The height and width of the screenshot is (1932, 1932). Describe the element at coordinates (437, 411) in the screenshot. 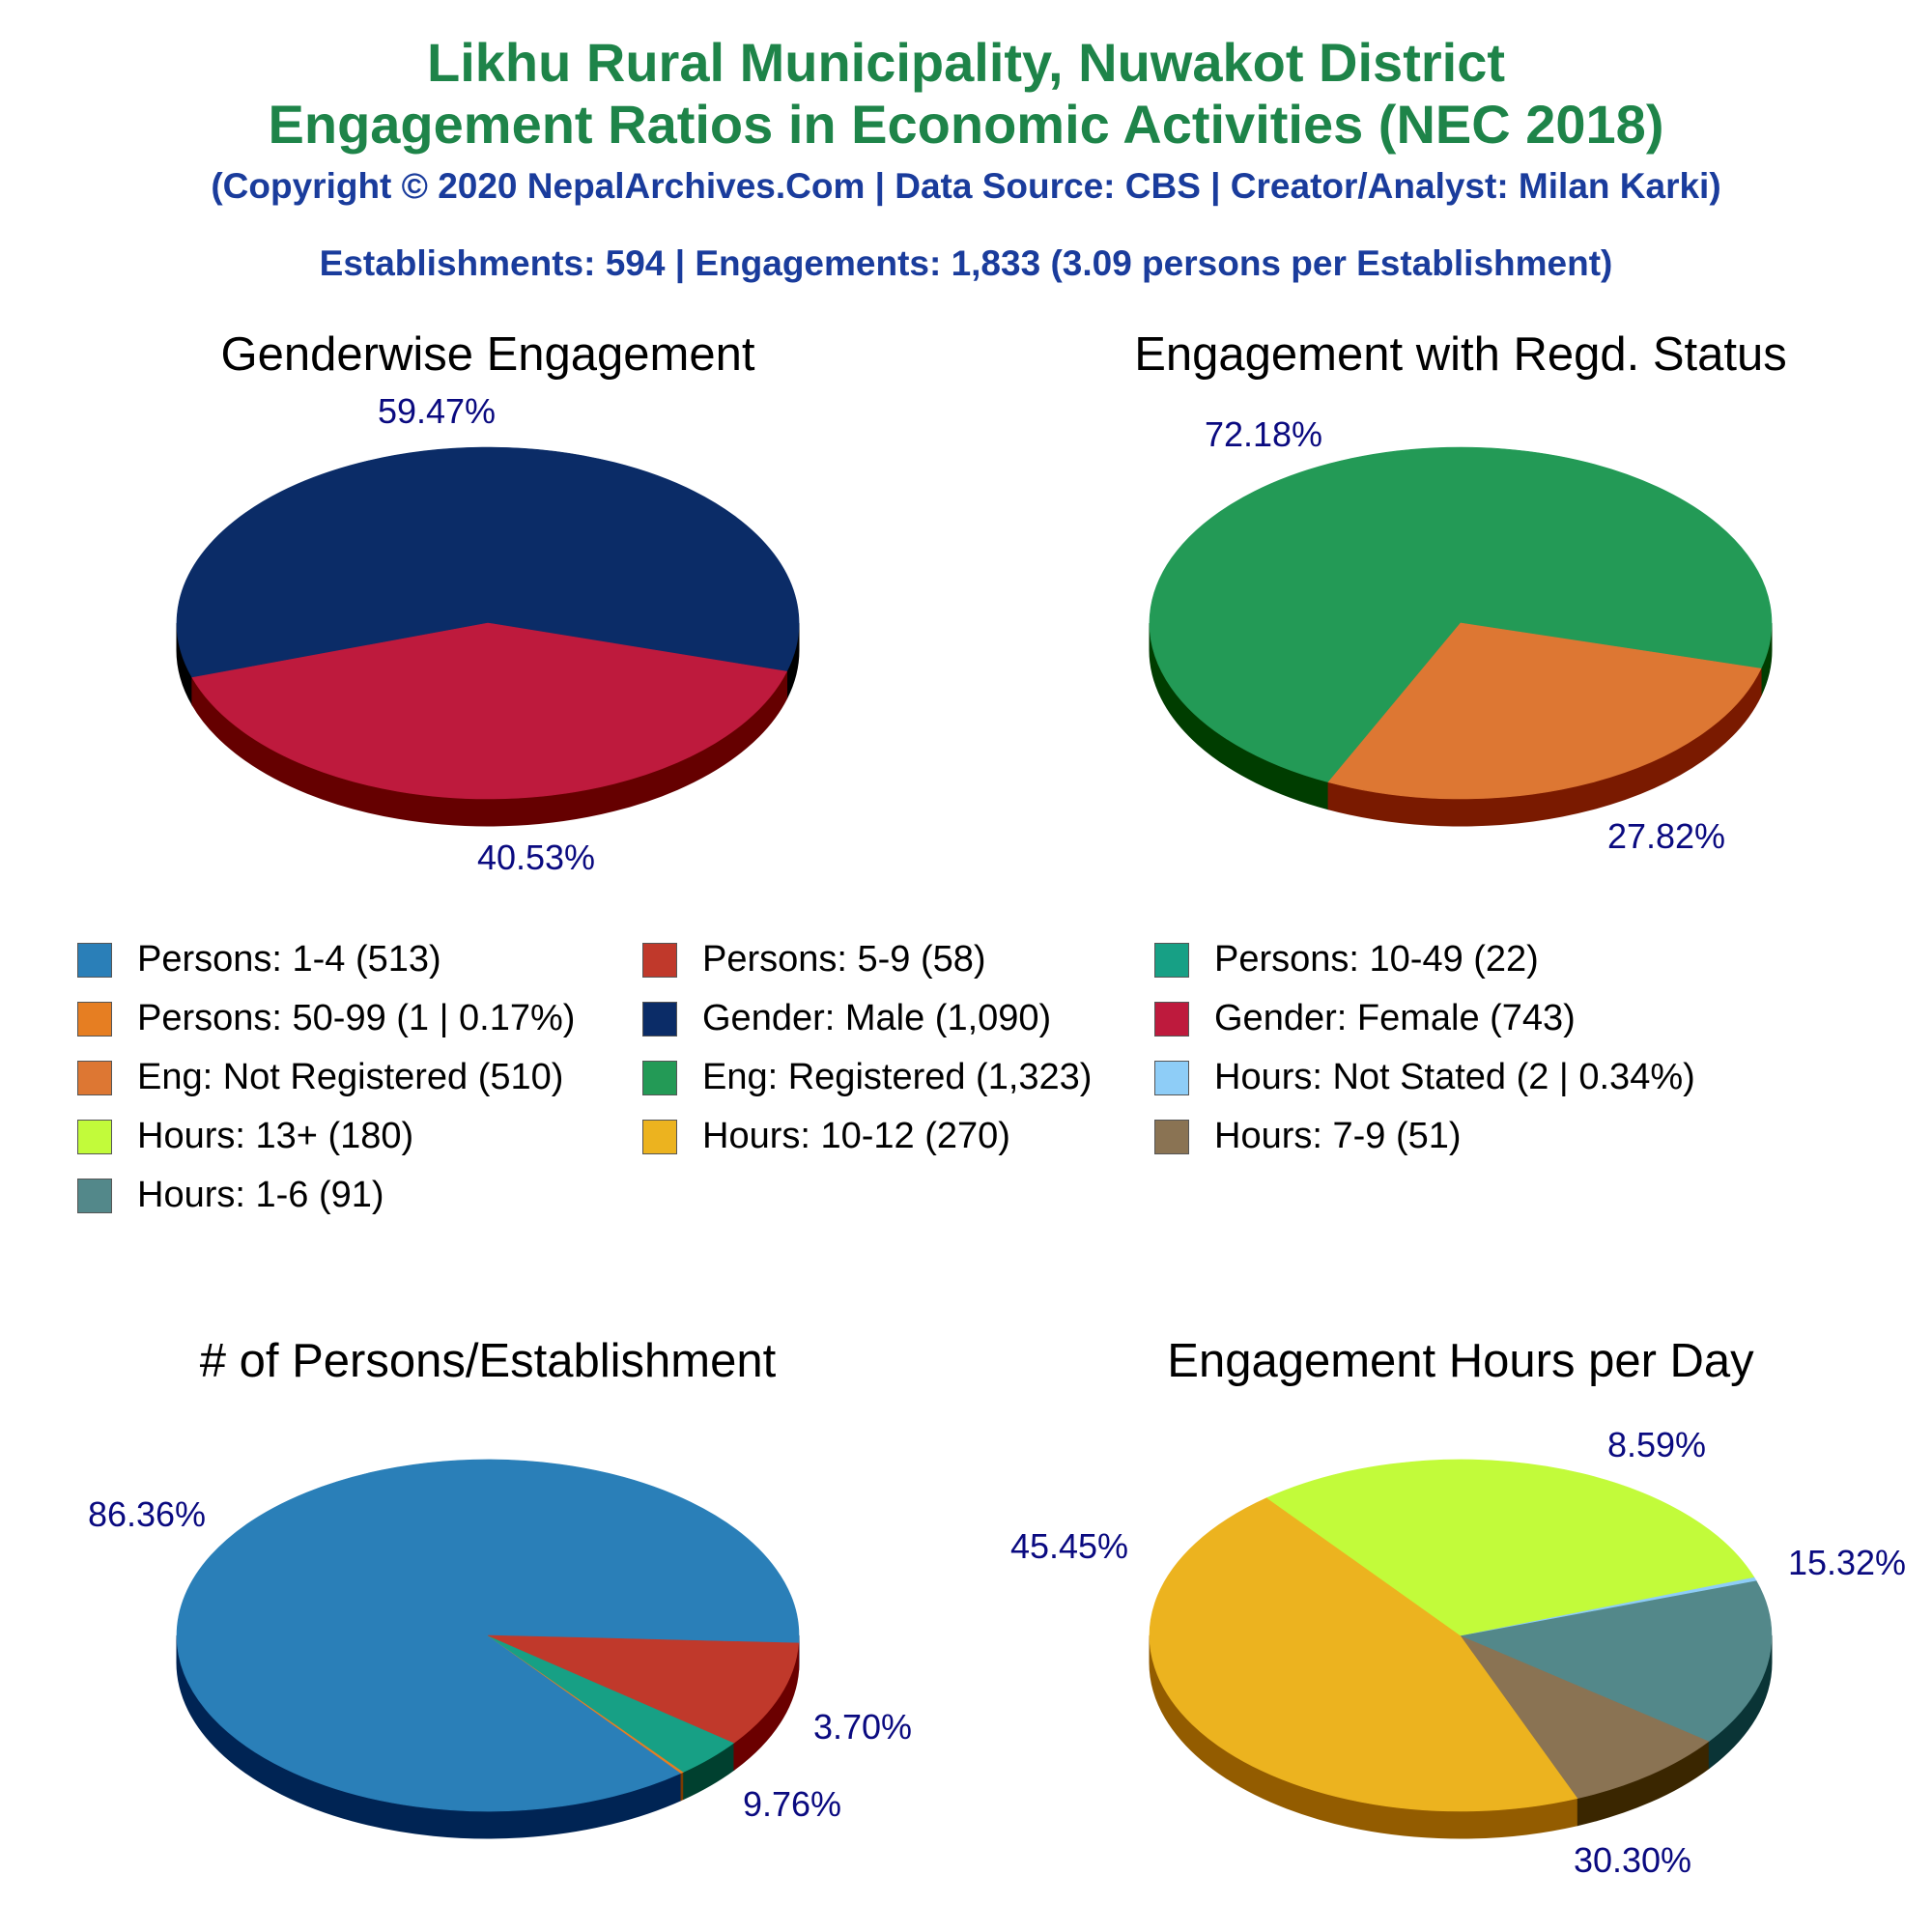

I see `slice-percent-label: 59.47%` at that location.